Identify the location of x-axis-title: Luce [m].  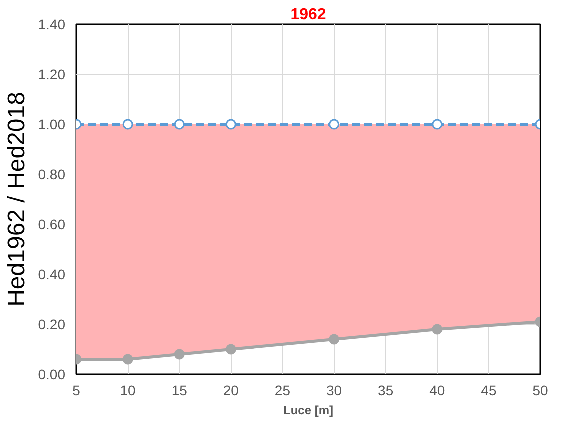
(309, 411).